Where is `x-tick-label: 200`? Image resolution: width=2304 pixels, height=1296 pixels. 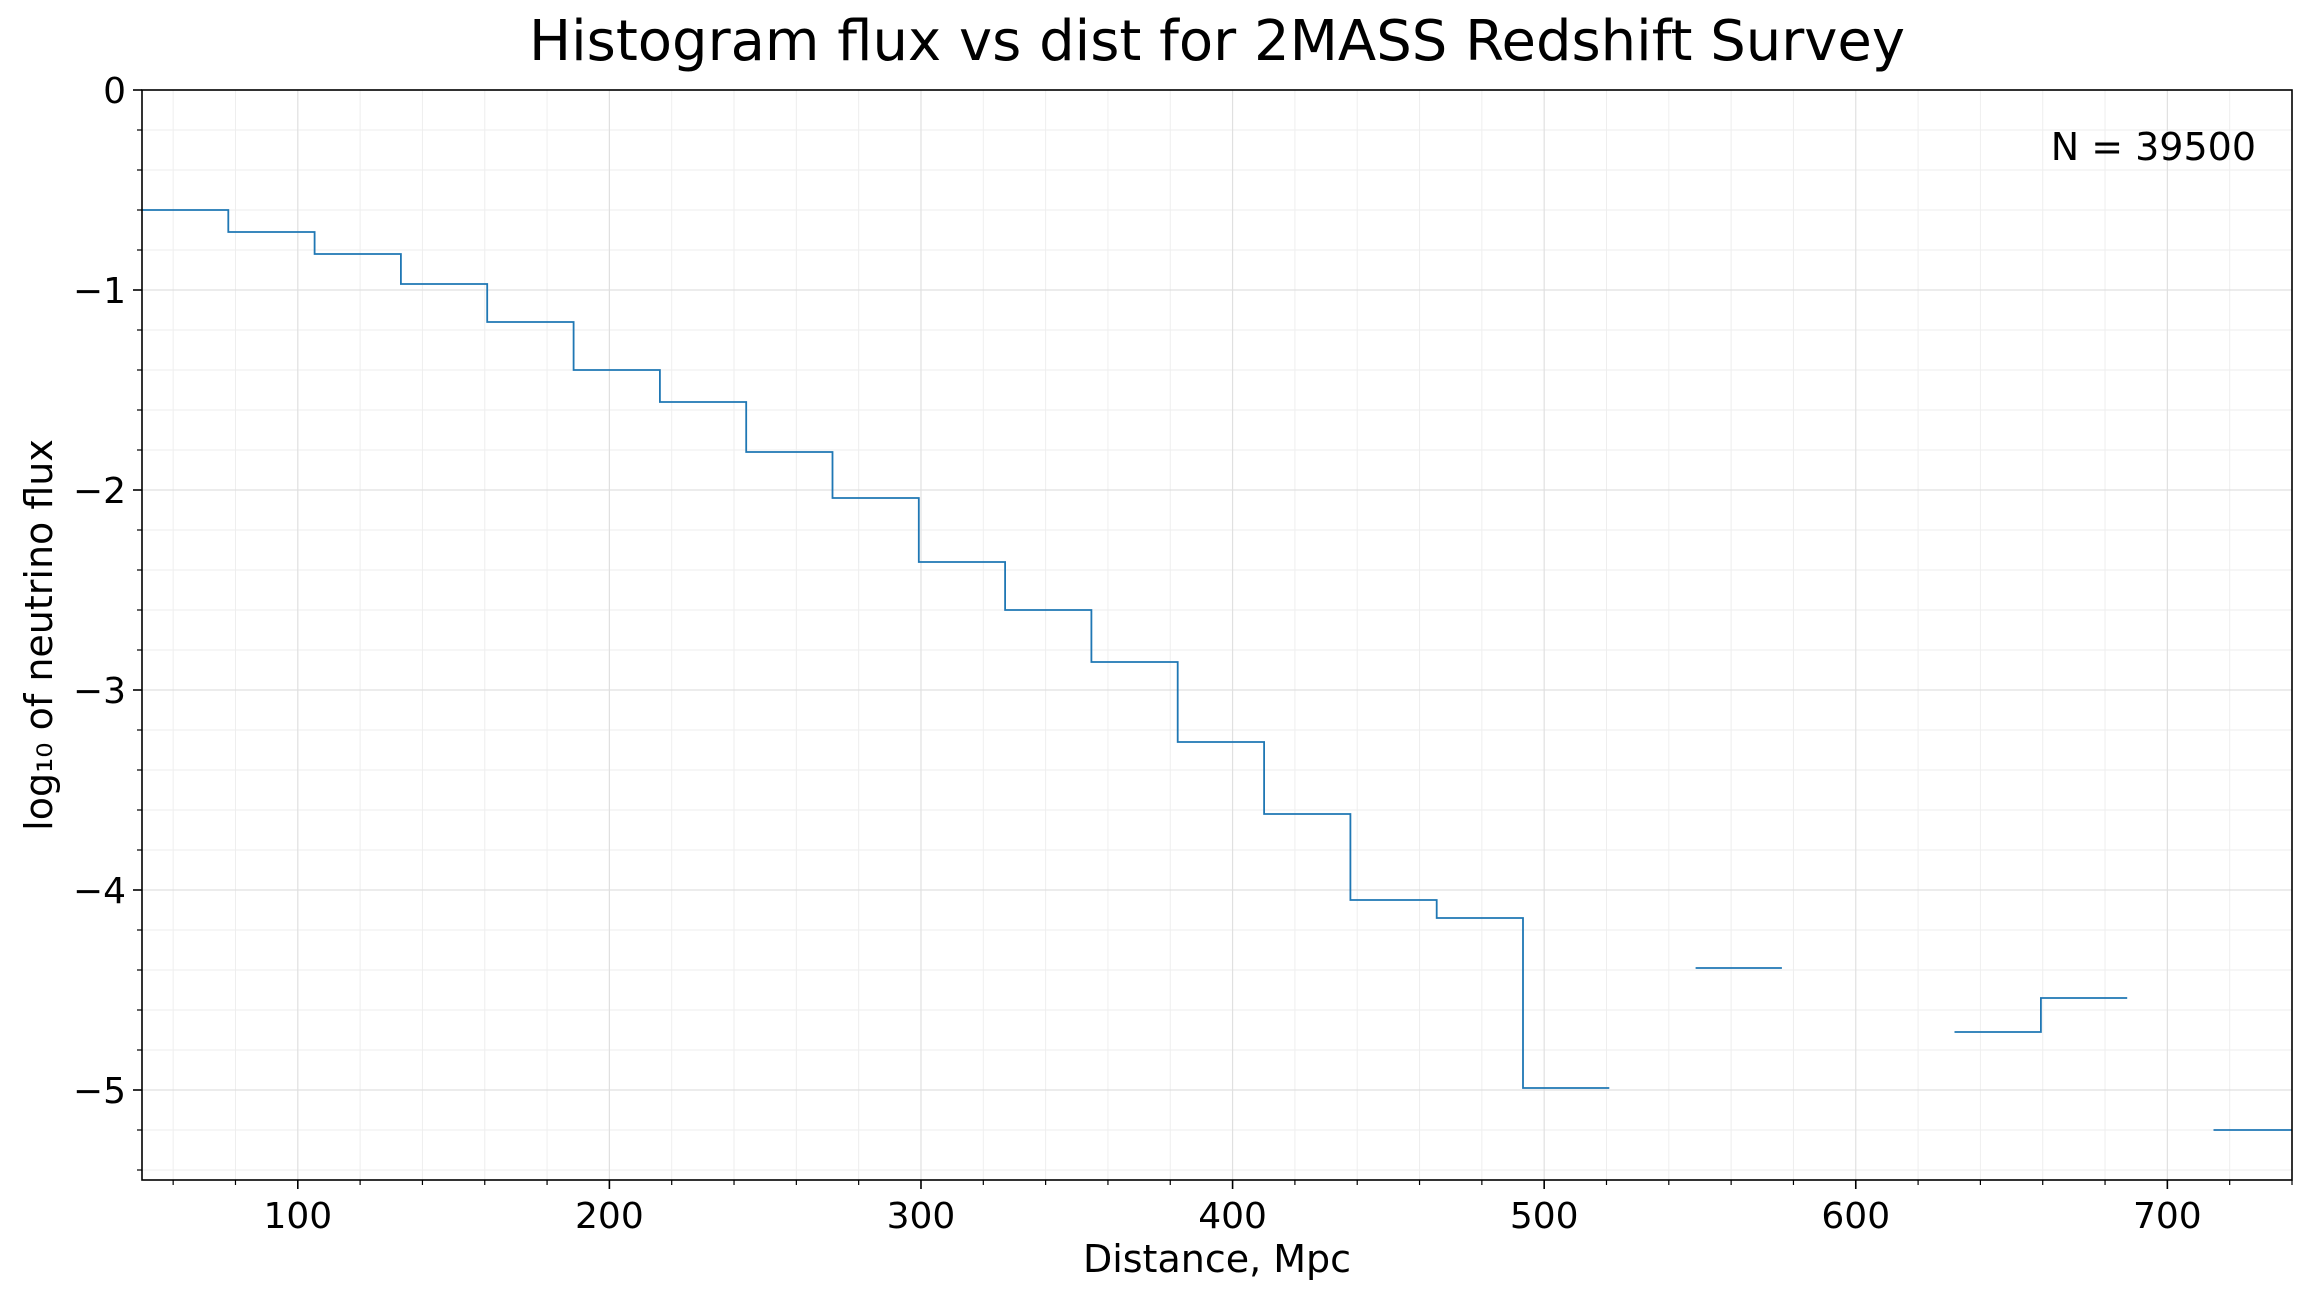 x-tick-label: 200 is located at coordinates (609, 1216).